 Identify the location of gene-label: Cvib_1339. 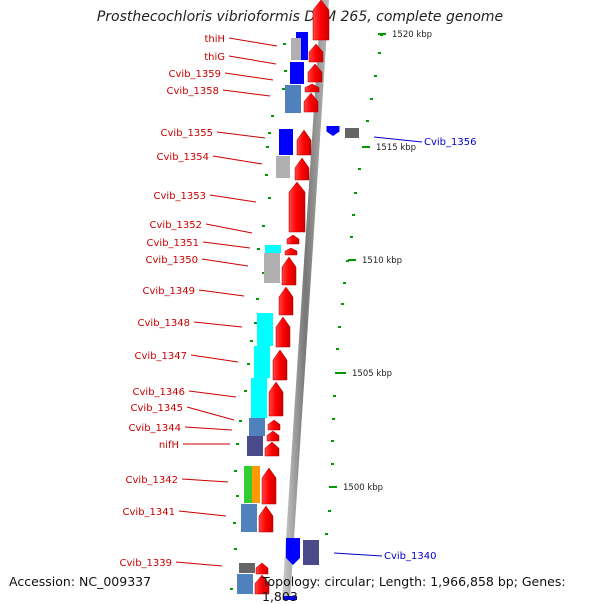
(146, 563).